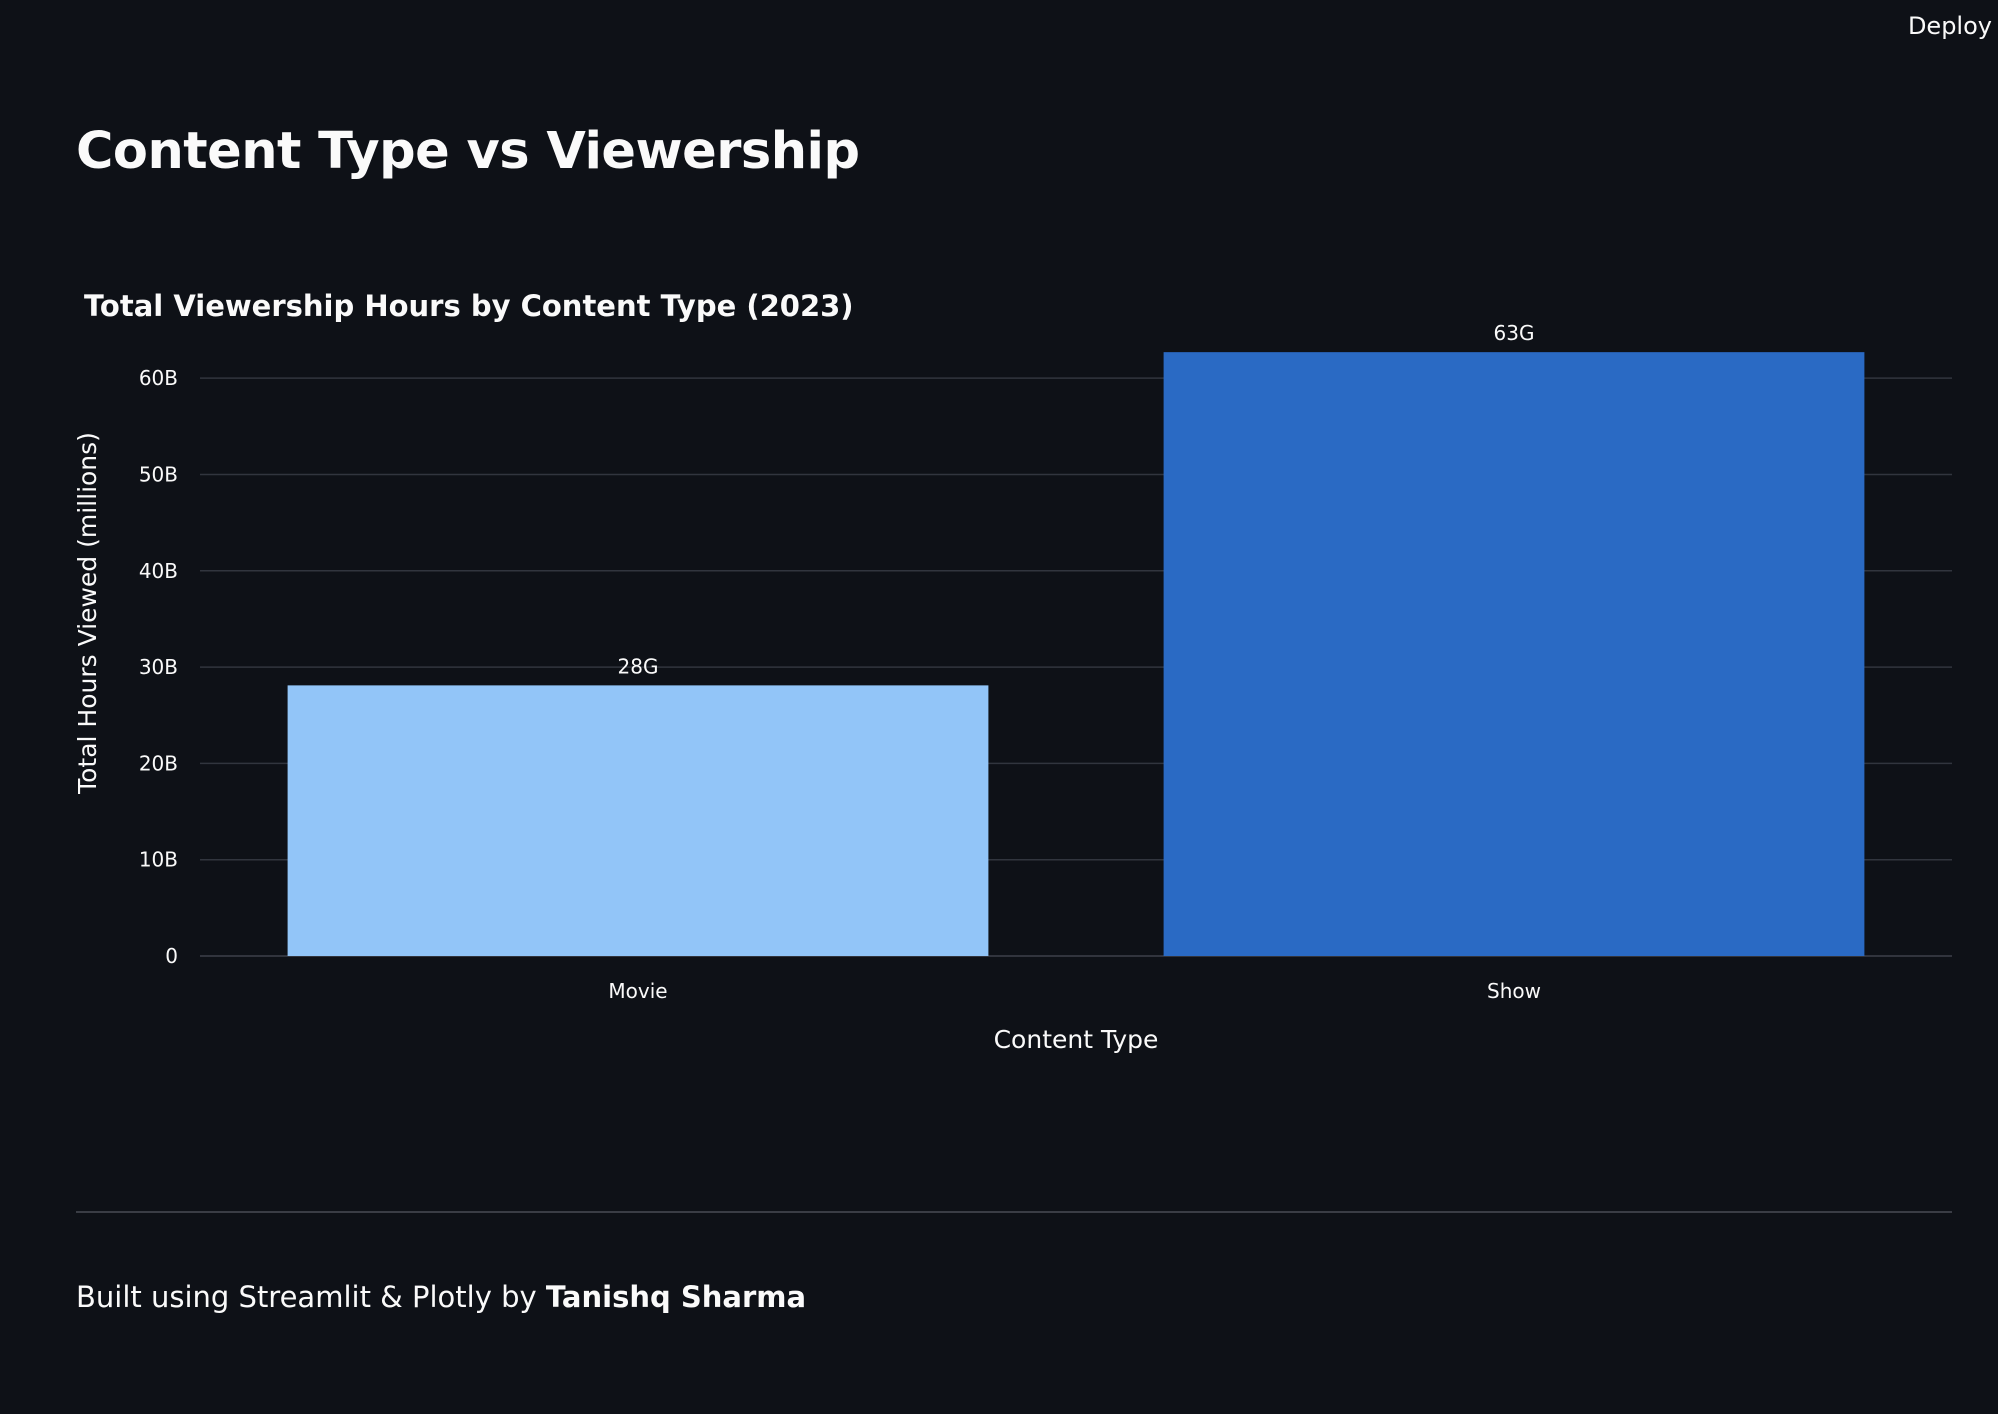 This screenshot has width=1998, height=1414. Describe the element at coordinates (158, 474) in the screenshot. I see `y-tick-label: 50B` at that location.